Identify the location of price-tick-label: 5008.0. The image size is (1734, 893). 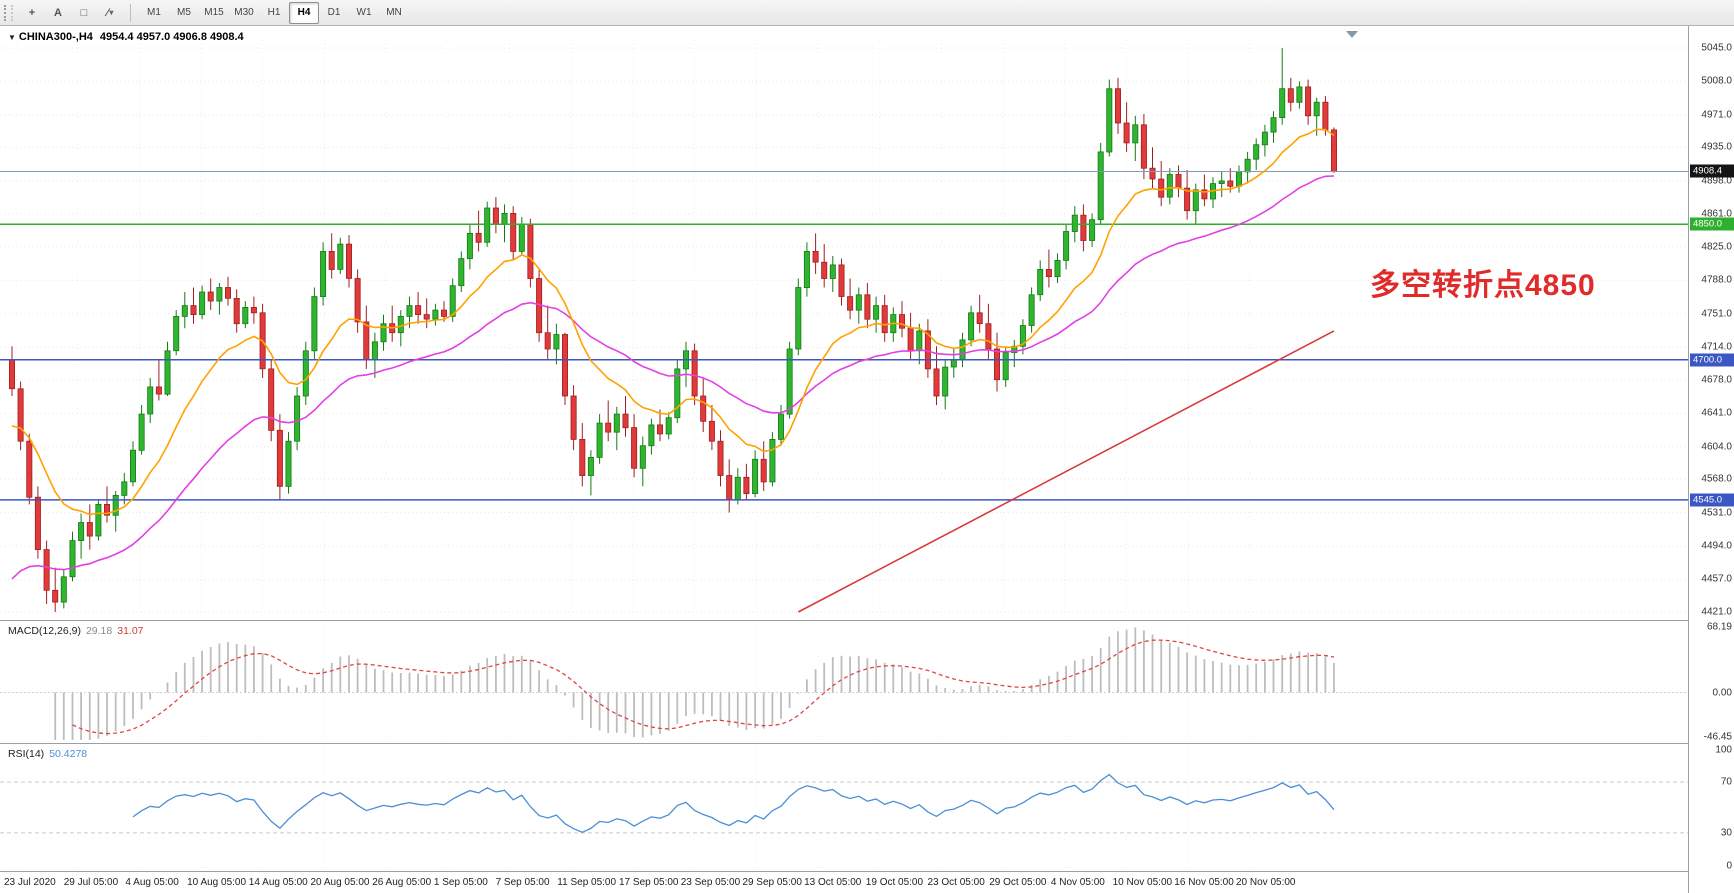
(1716, 81).